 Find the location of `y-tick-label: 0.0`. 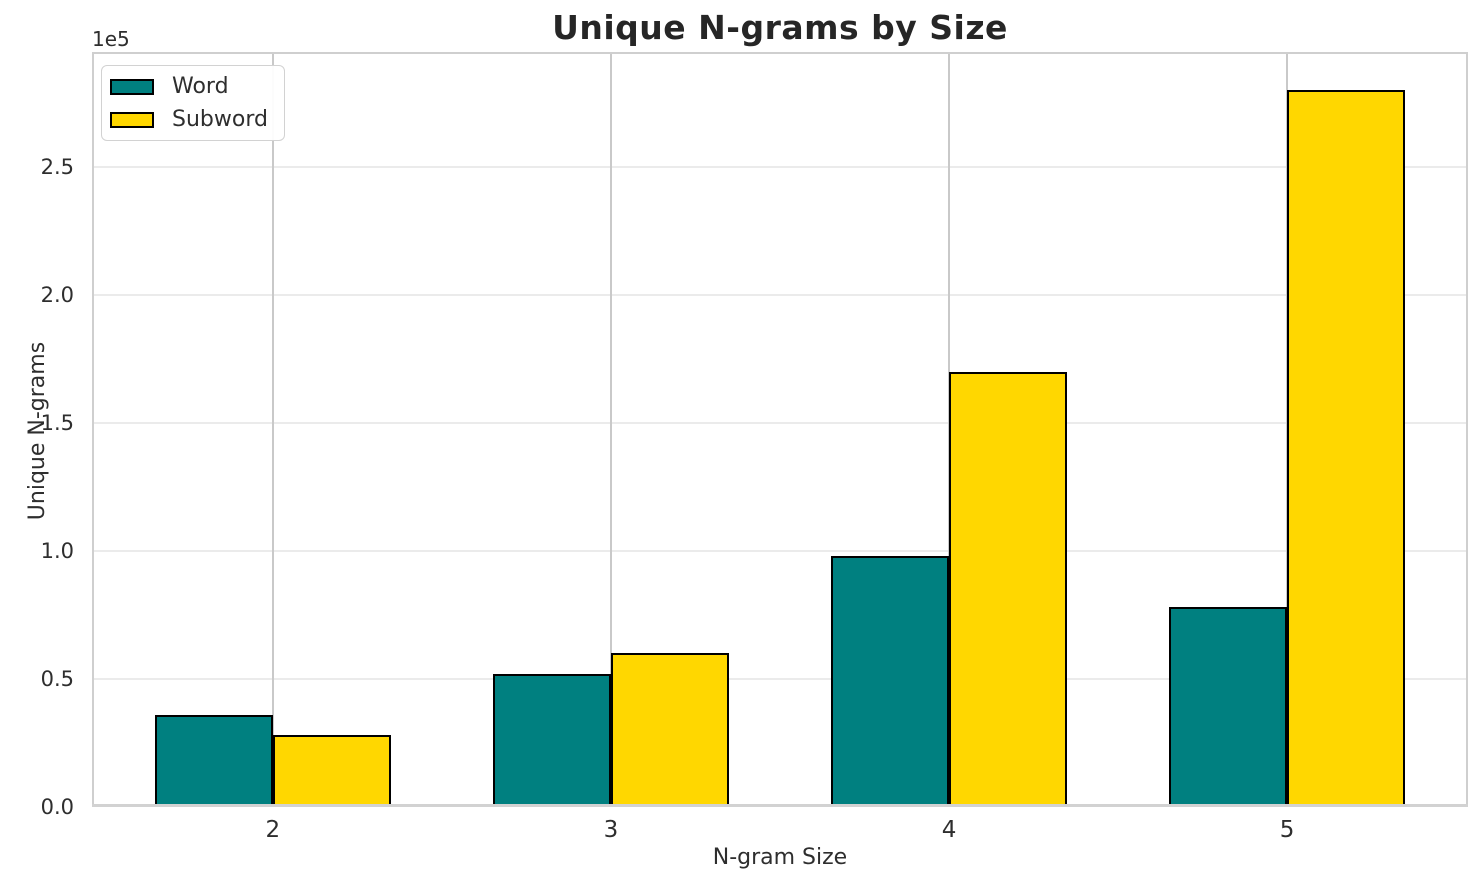

y-tick-label: 0.0 is located at coordinates (57, 807).